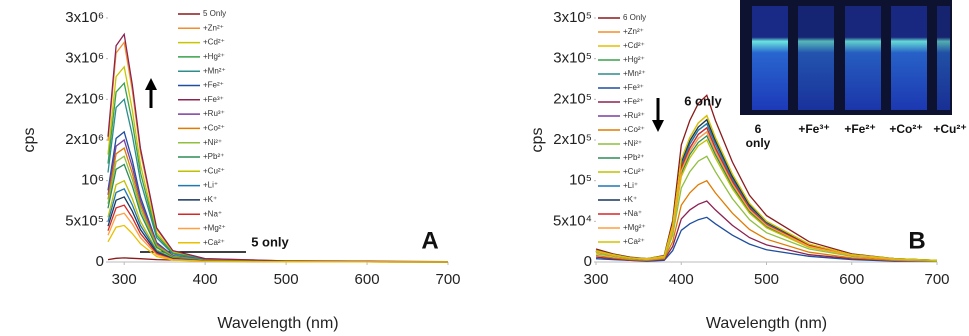 The height and width of the screenshot is (336, 969). I want to click on inset-label: 6 only, so click(758, 136).